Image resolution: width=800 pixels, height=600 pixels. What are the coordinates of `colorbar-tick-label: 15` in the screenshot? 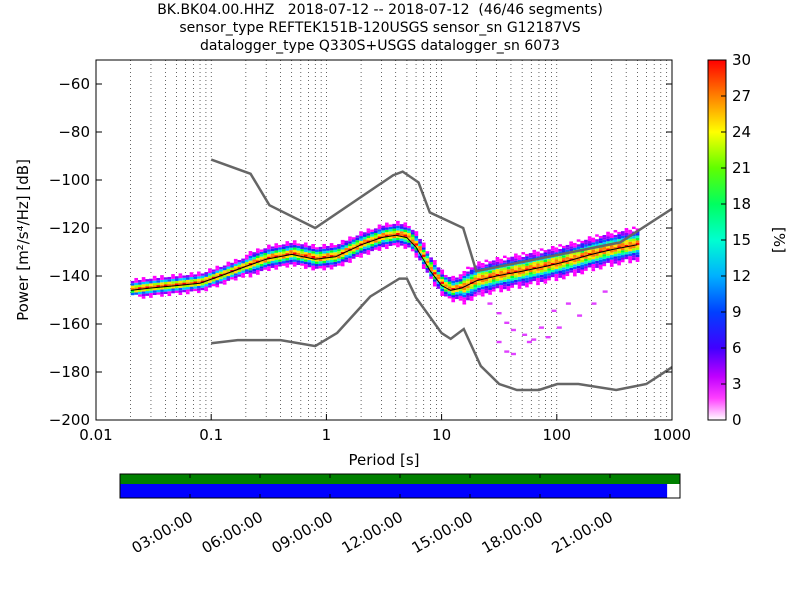 It's located at (741, 240).